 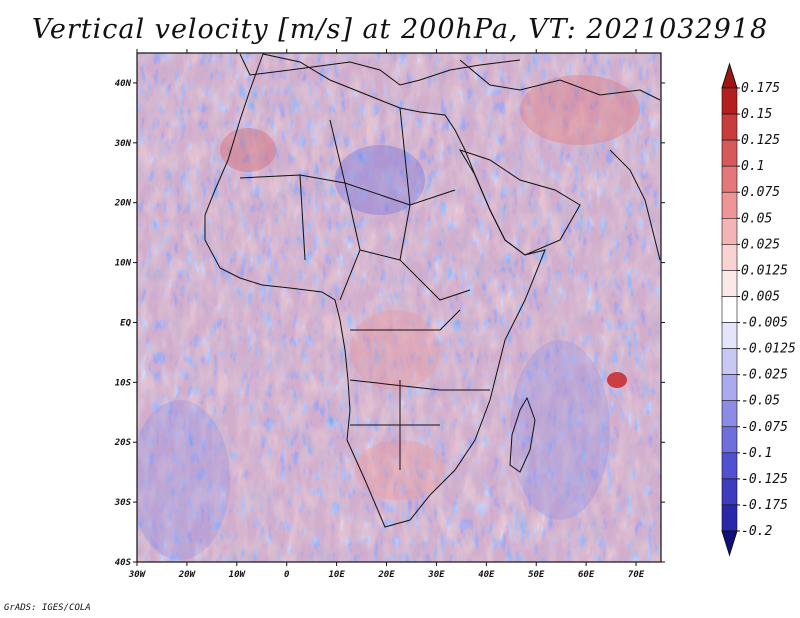 I want to click on x-tick-label: 10W, so click(x=238, y=575).